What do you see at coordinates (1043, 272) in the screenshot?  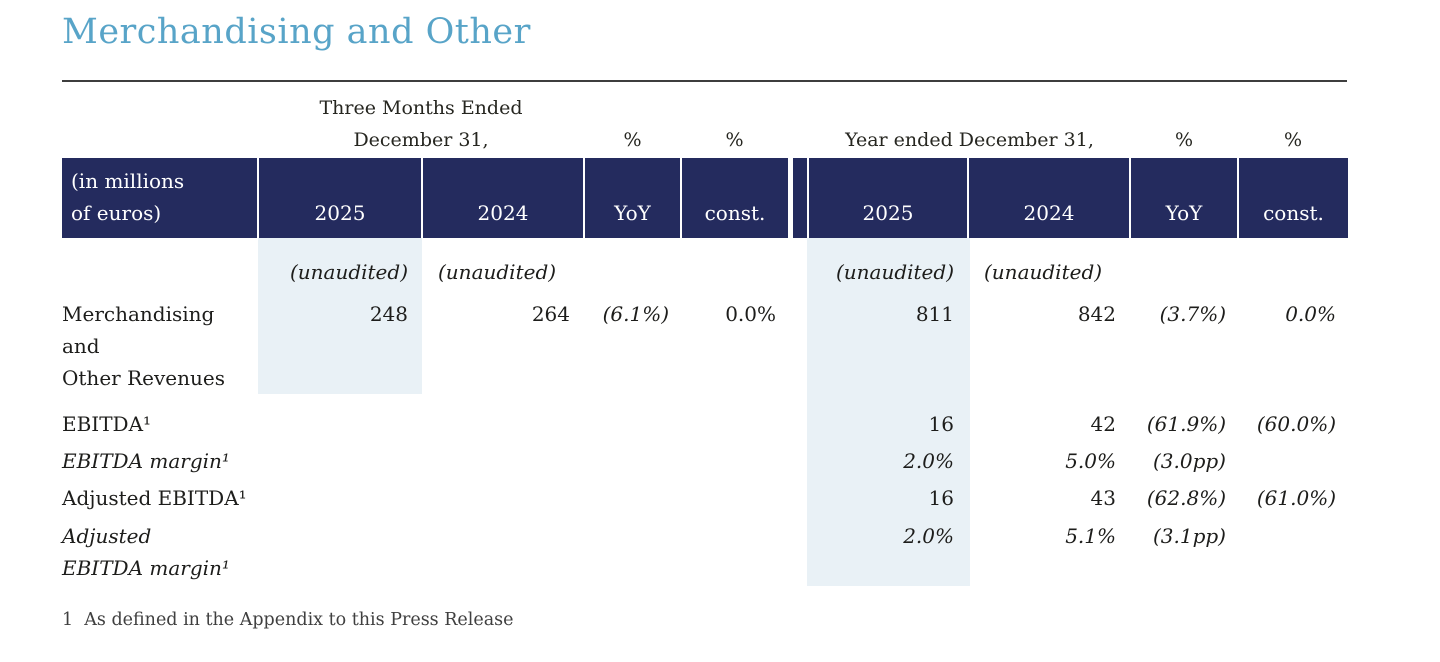 I see `cell-right-2024-unaudited: (unaudited)` at bounding box center [1043, 272].